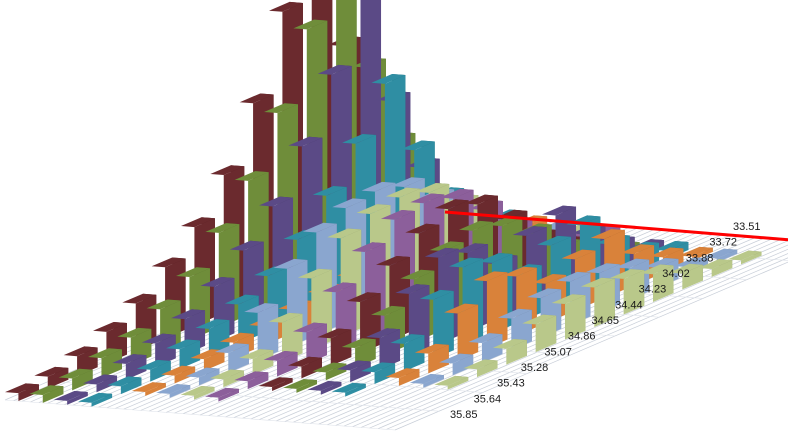 The height and width of the screenshot is (433, 788). What do you see at coordinates (606, 321) in the screenshot?
I see `depth-axis-tick-label: 34.65` at bounding box center [606, 321].